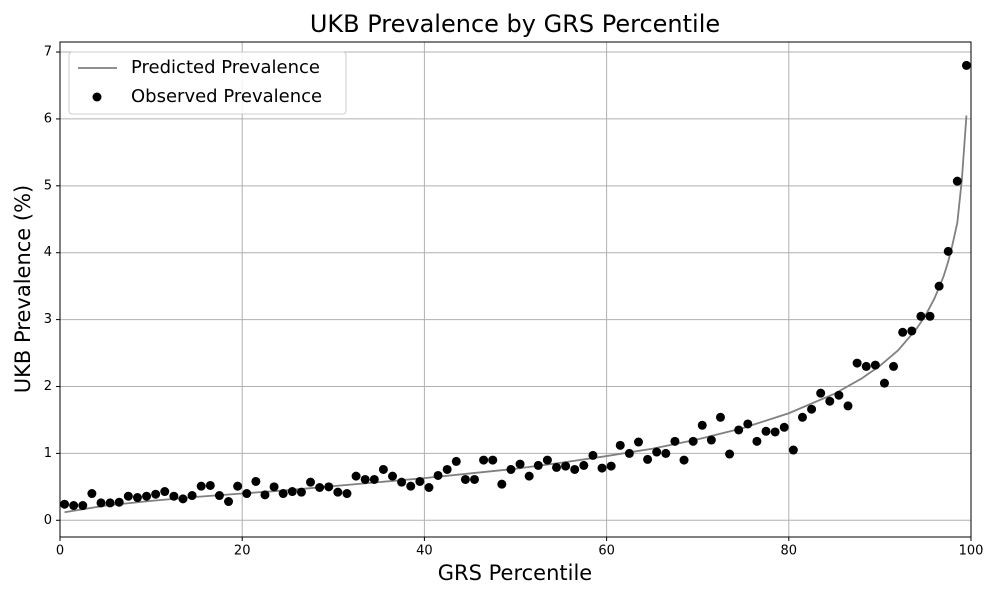  What do you see at coordinates (48, 52) in the screenshot?
I see `y-tick-label: 7` at bounding box center [48, 52].